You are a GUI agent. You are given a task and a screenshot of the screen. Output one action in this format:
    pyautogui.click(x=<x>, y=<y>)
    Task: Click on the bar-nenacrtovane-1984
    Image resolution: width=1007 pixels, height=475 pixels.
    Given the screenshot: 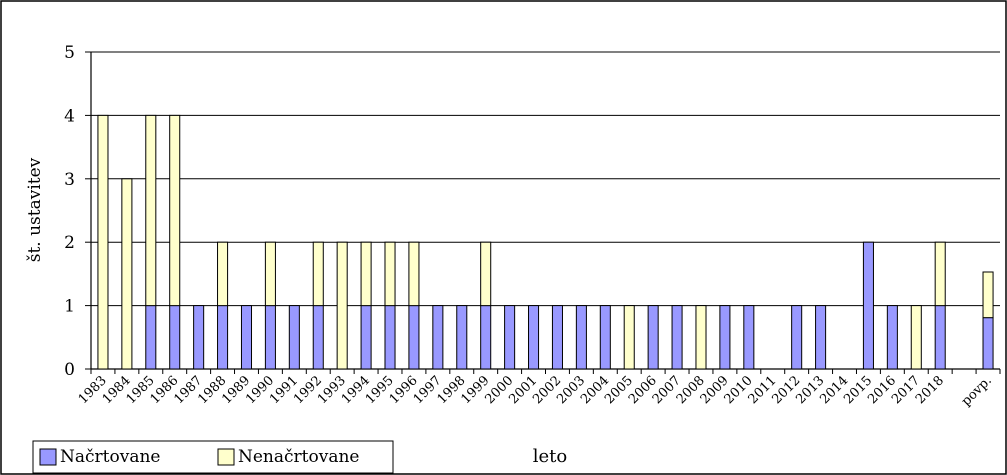 What is the action you would take?
    pyautogui.click(x=127, y=274)
    